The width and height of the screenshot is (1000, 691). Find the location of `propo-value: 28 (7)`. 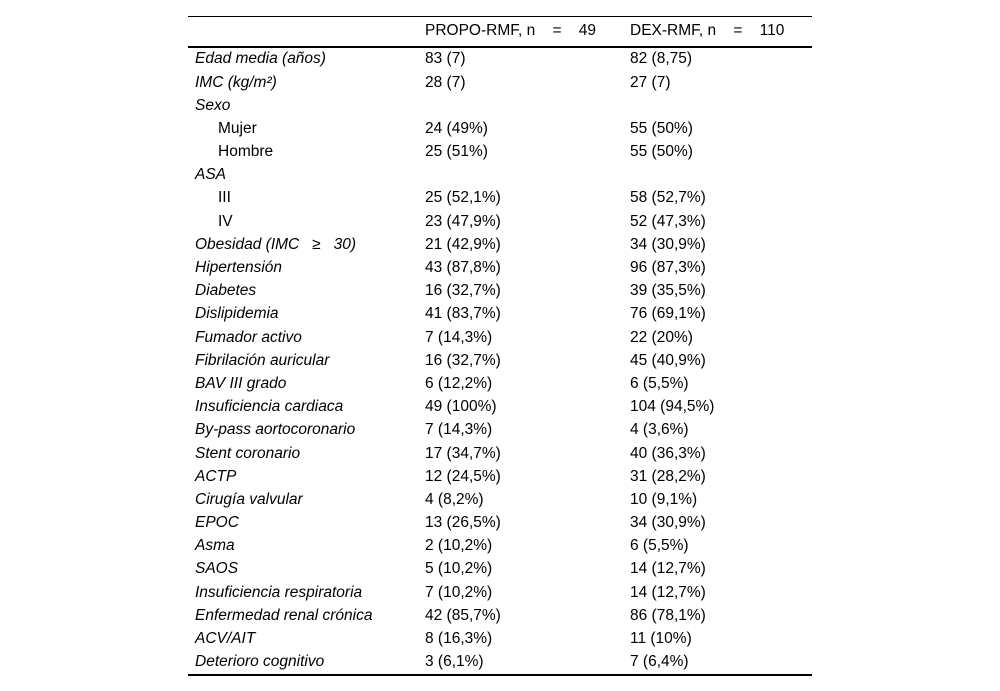

propo-value: 28 (7) is located at coordinates (445, 82).